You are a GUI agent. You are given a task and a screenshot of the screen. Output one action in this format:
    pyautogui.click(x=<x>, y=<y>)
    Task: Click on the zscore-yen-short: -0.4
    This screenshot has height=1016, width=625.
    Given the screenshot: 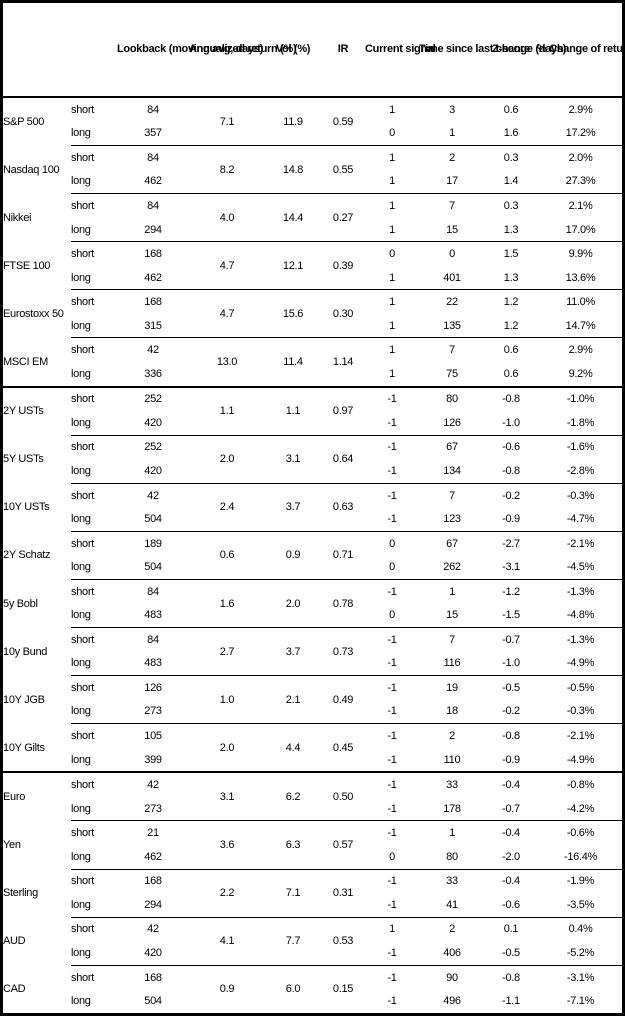 What is the action you would take?
    pyautogui.click(x=511, y=833)
    